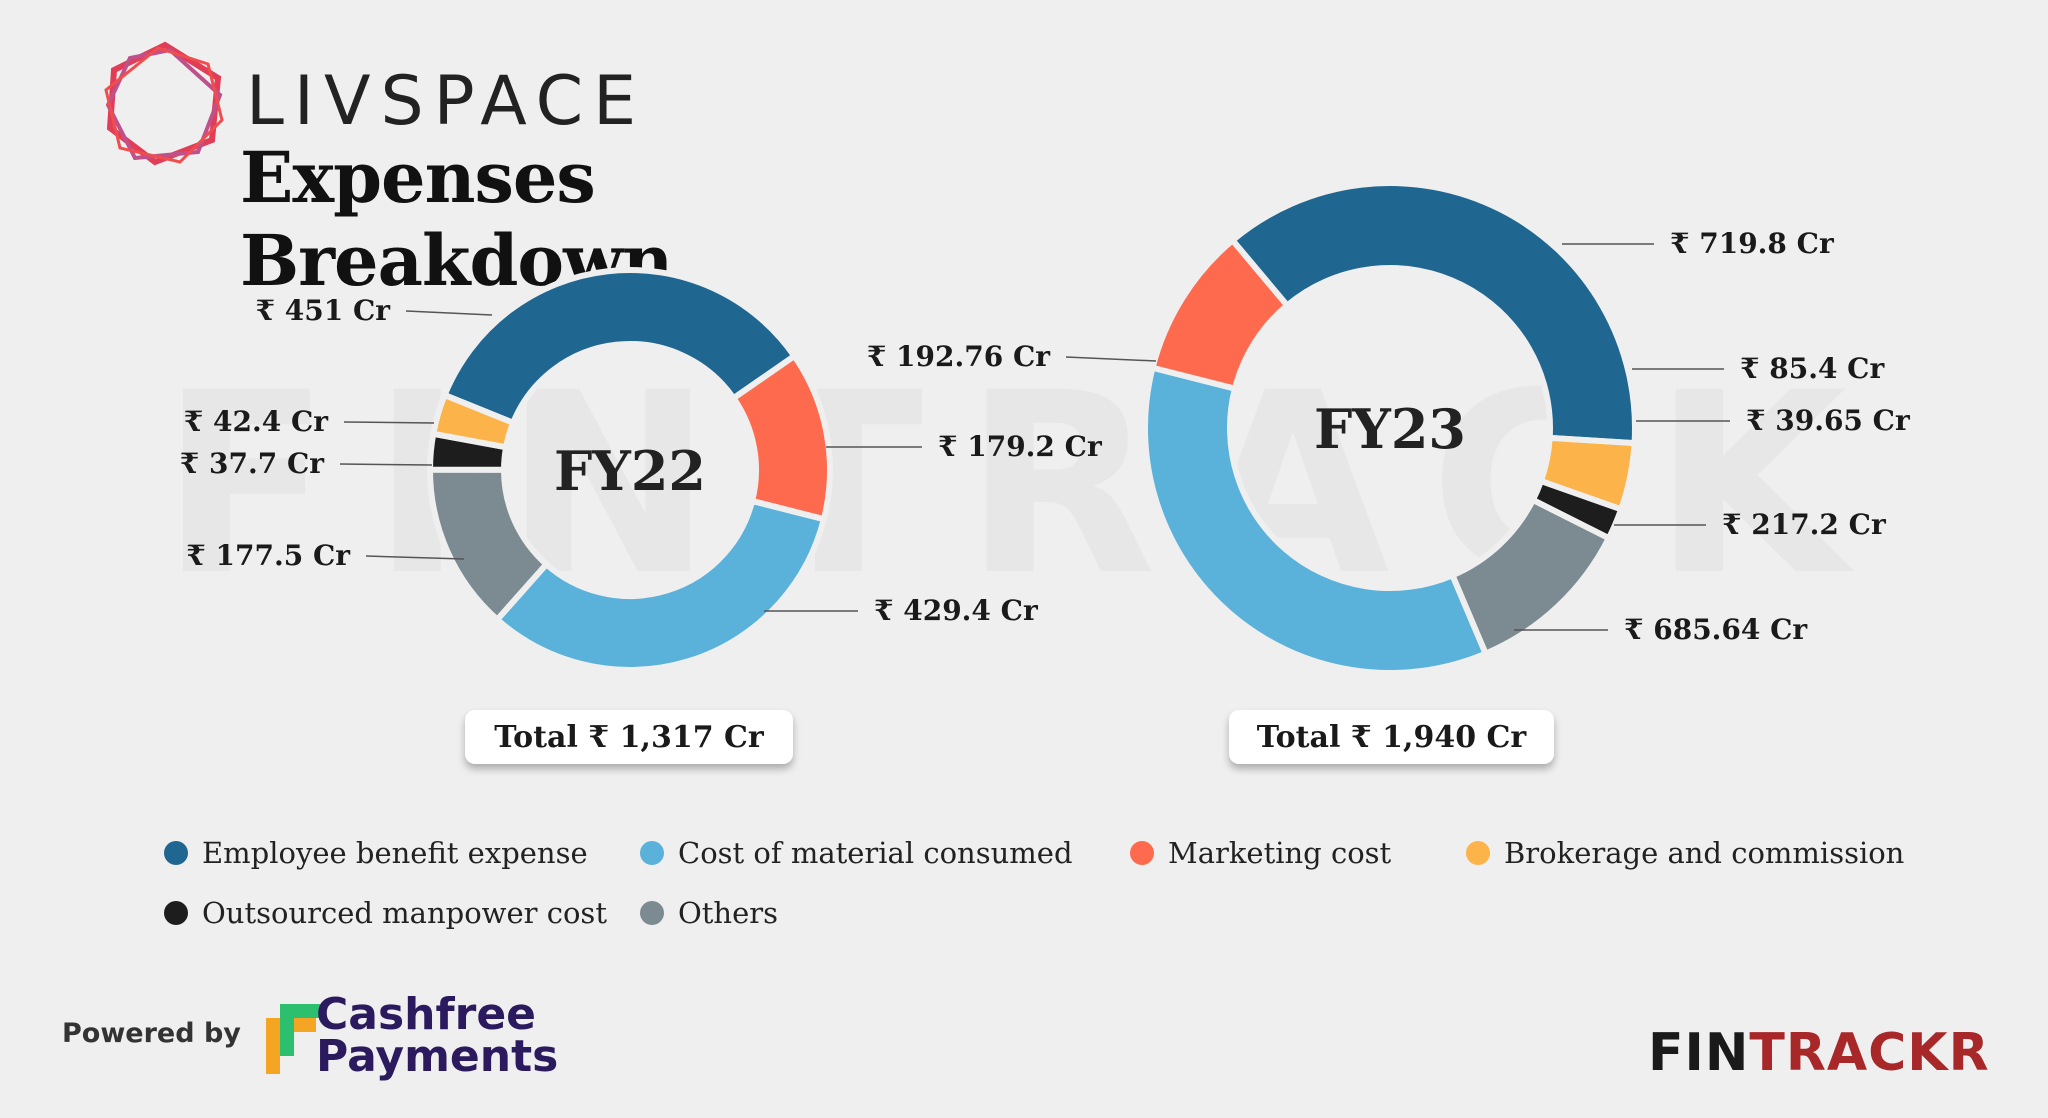 This screenshot has width=2048, height=1118. I want to click on legend-item-employee: Employee benefit expense, so click(376, 853).